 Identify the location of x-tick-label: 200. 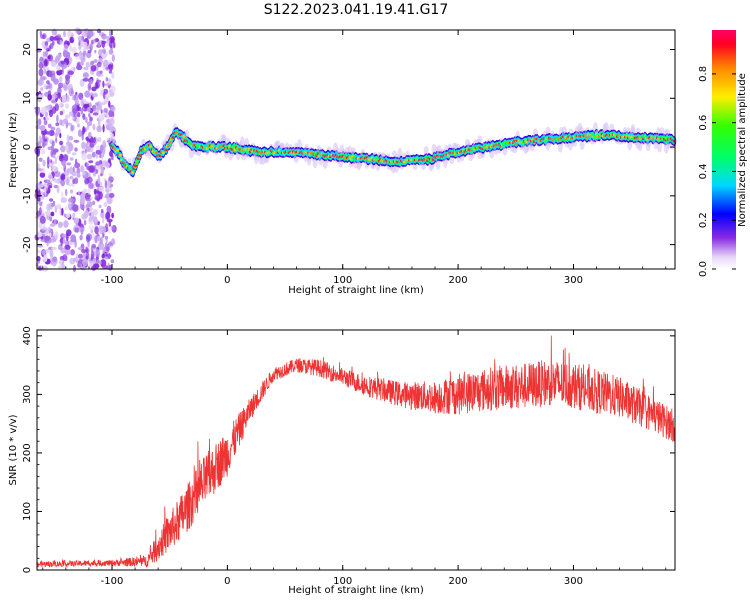
(458, 581).